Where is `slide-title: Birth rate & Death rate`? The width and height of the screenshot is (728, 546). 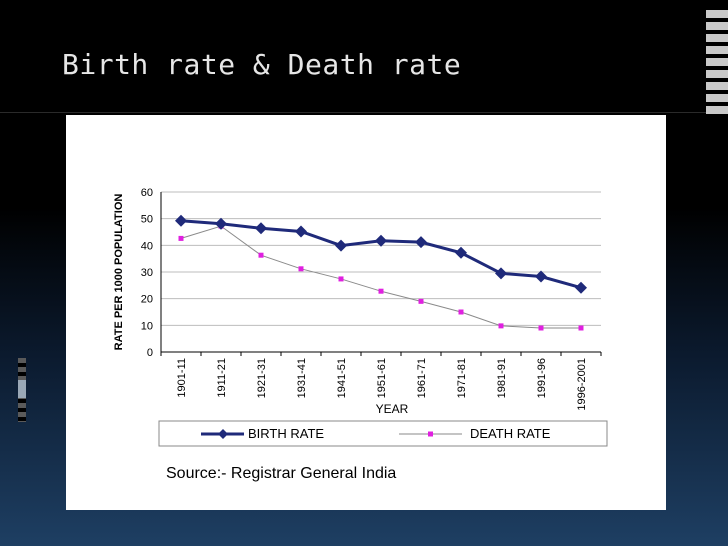 slide-title: Birth rate & Death rate is located at coordinates (262, 64).